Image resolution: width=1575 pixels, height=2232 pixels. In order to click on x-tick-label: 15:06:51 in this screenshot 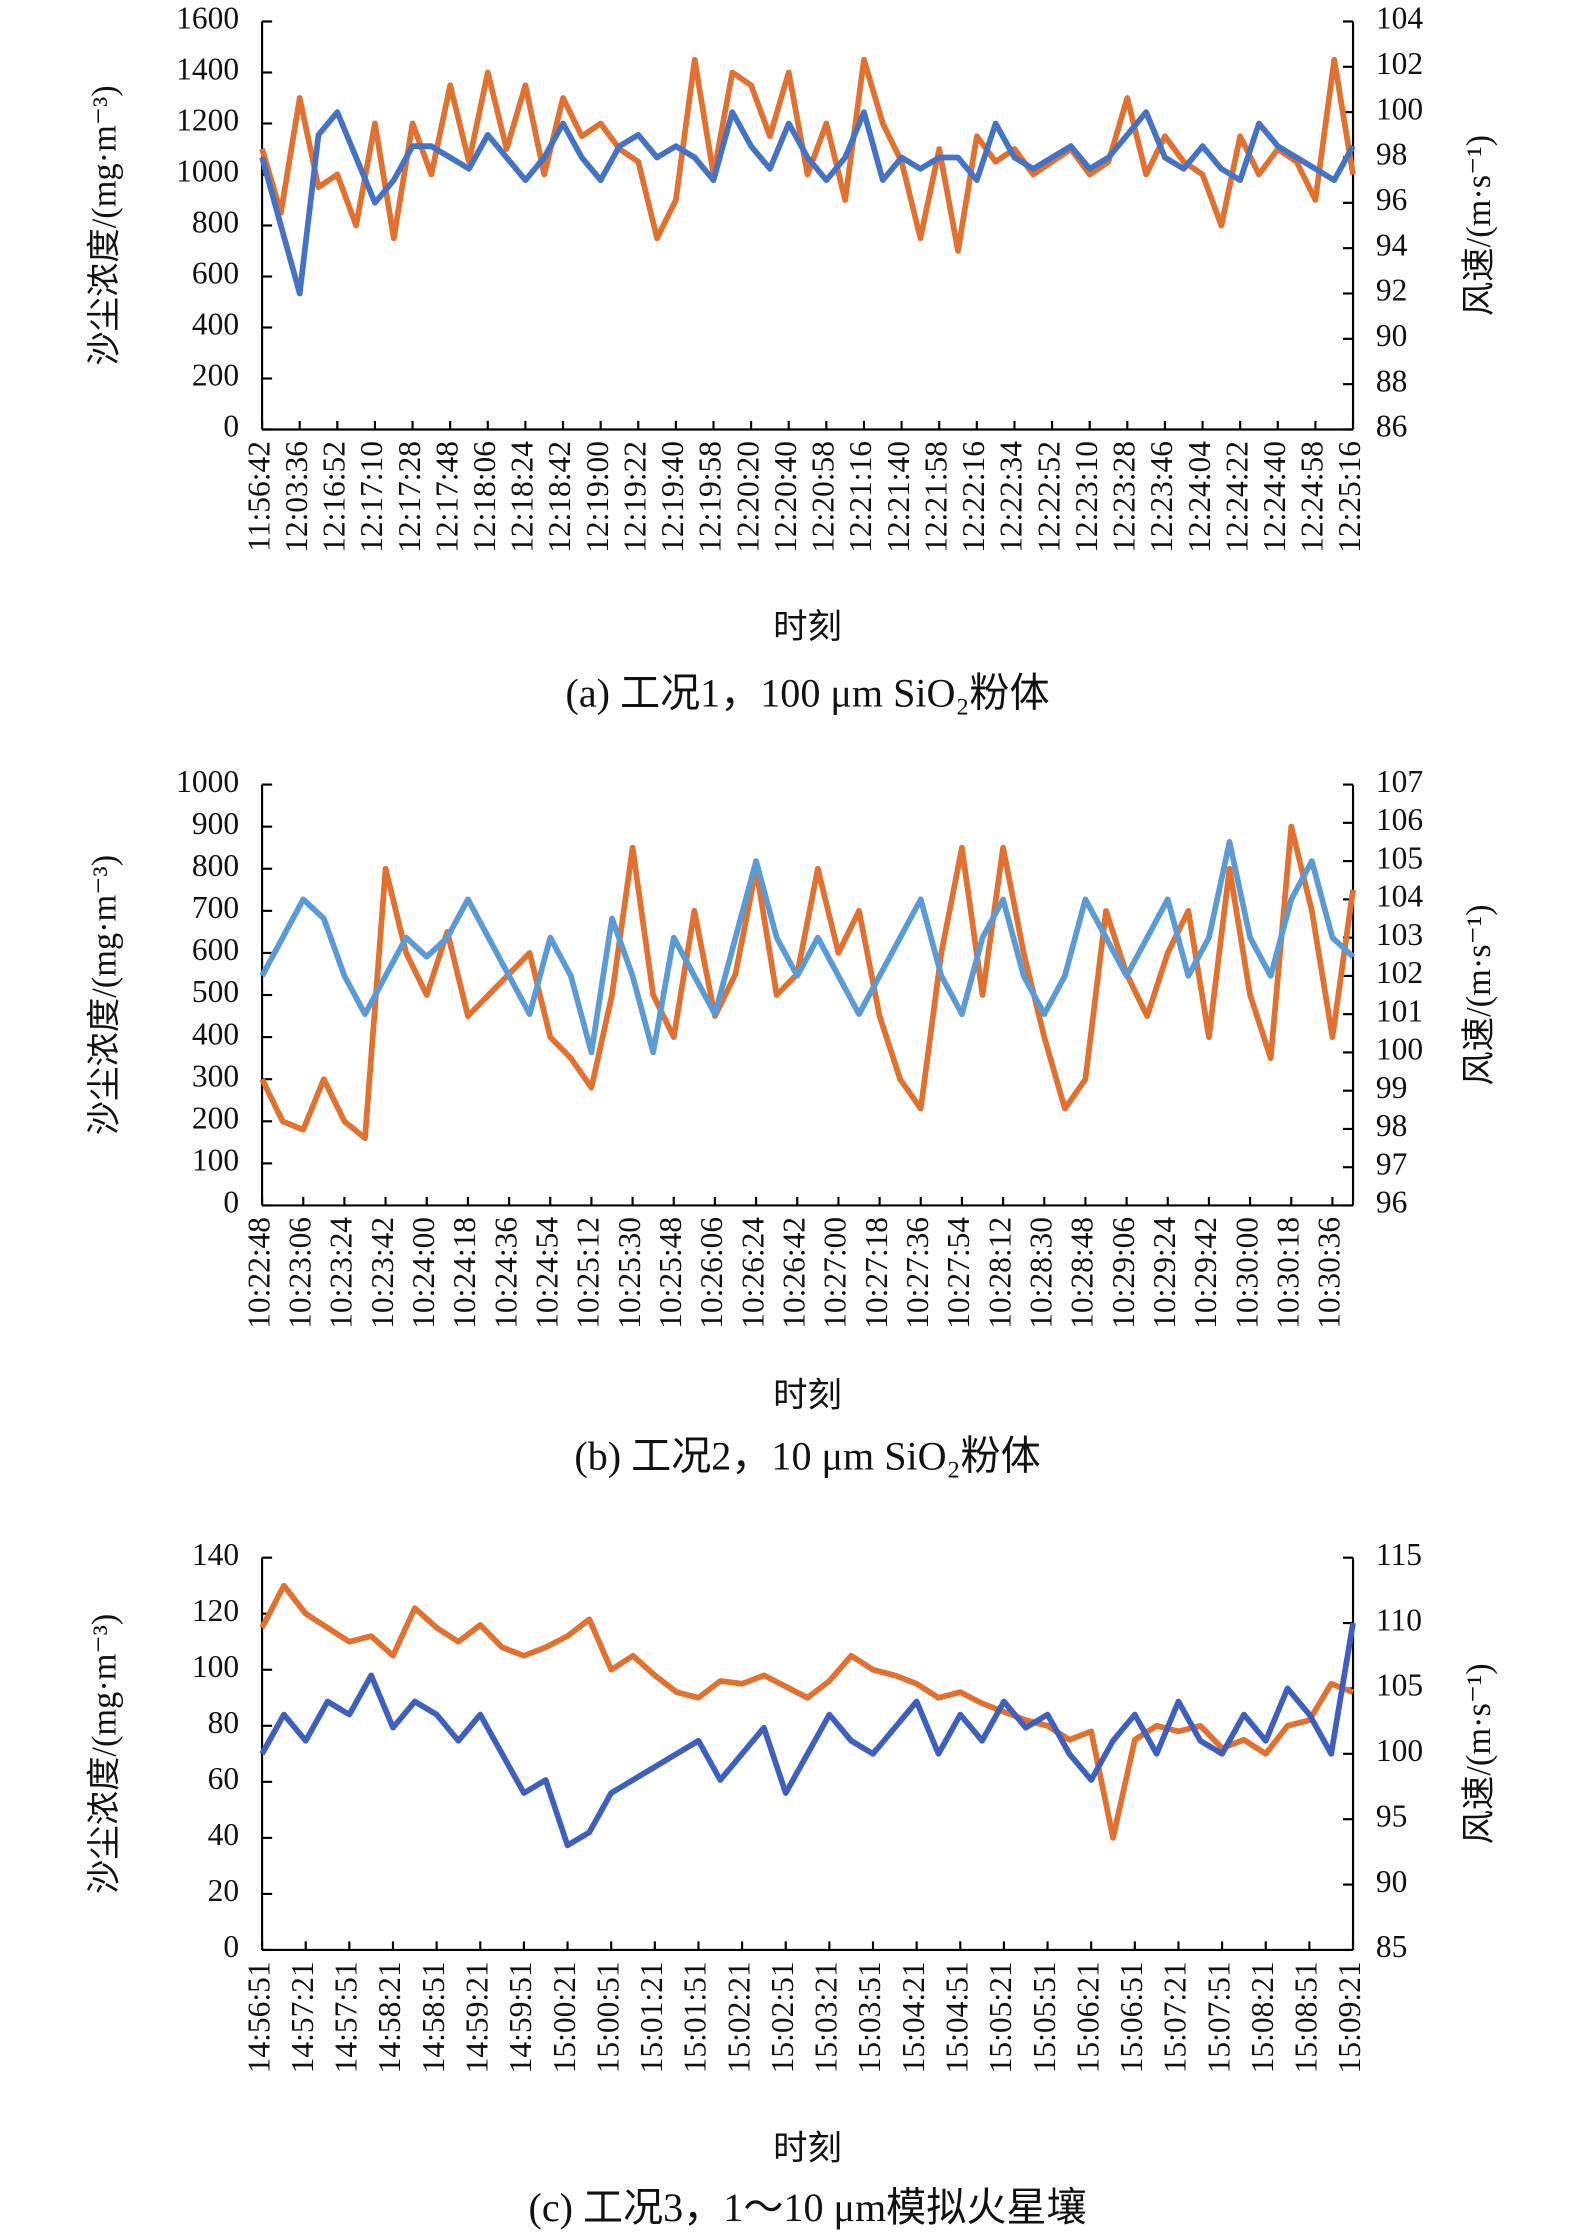, I will do `click(1131, 2017)`.